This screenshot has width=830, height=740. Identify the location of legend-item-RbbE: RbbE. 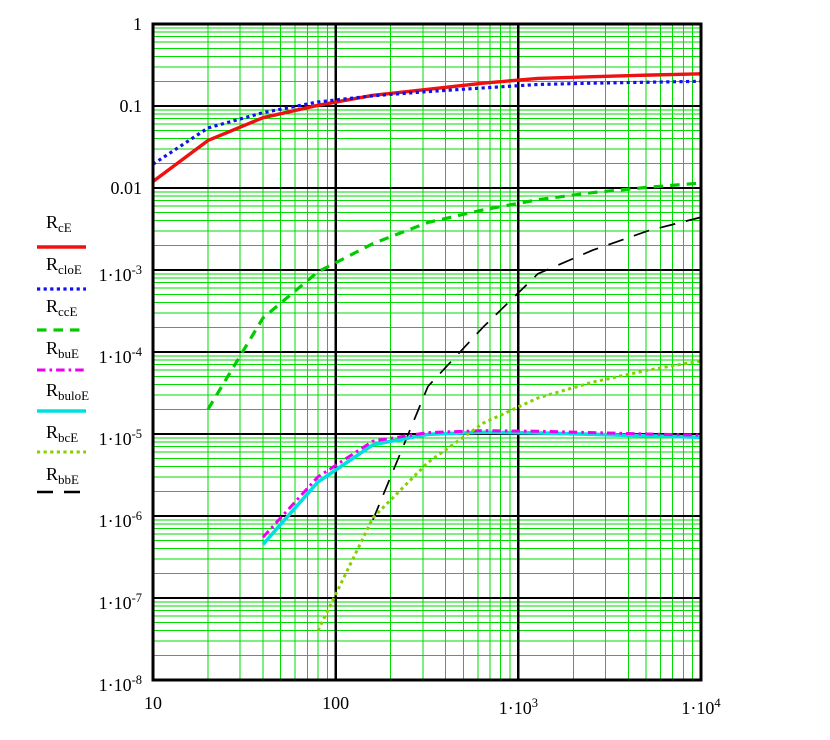
(62, 475).